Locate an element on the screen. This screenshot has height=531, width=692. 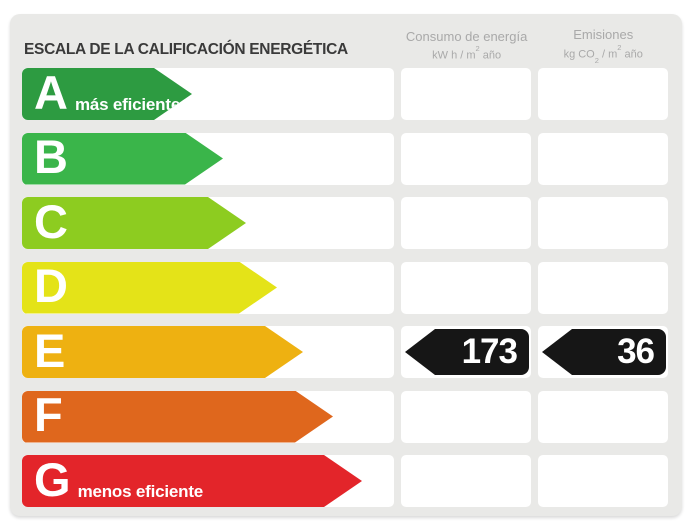
consumo-unit: kW h / m2 año is located at coordinates (467, 53).